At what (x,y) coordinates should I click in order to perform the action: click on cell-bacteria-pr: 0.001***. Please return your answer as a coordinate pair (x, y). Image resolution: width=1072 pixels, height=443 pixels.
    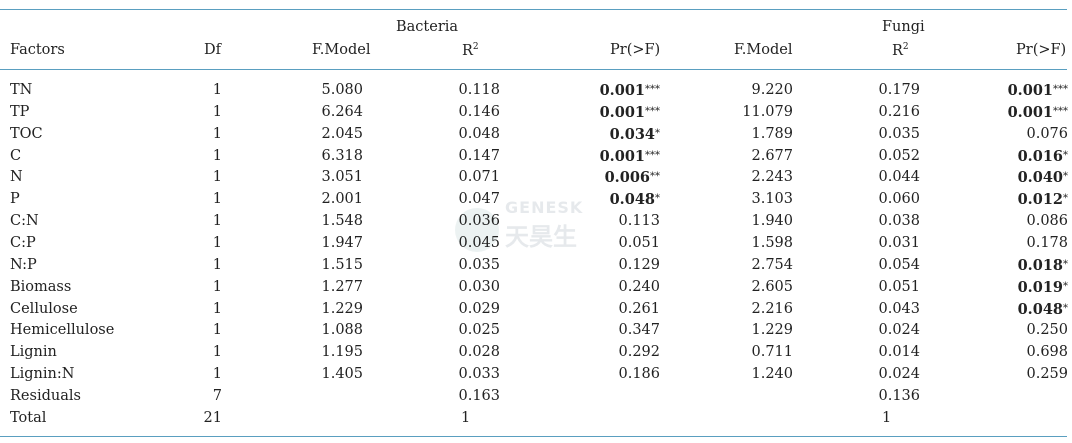
    Looking at the image, I should click on (610, 156).